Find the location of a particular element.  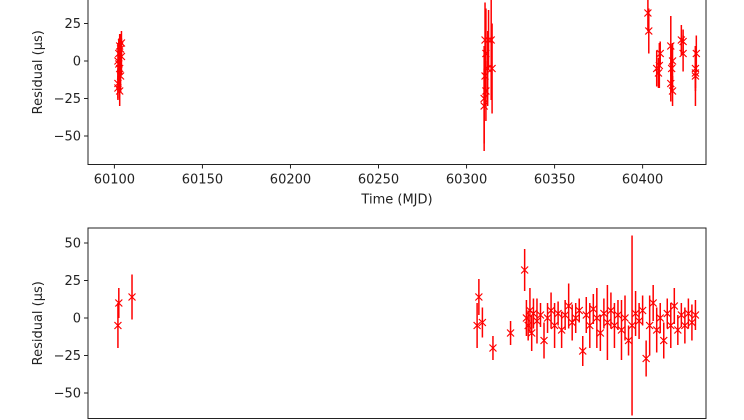

x-tick-label: 60250 is located at coordinates (378, 180).